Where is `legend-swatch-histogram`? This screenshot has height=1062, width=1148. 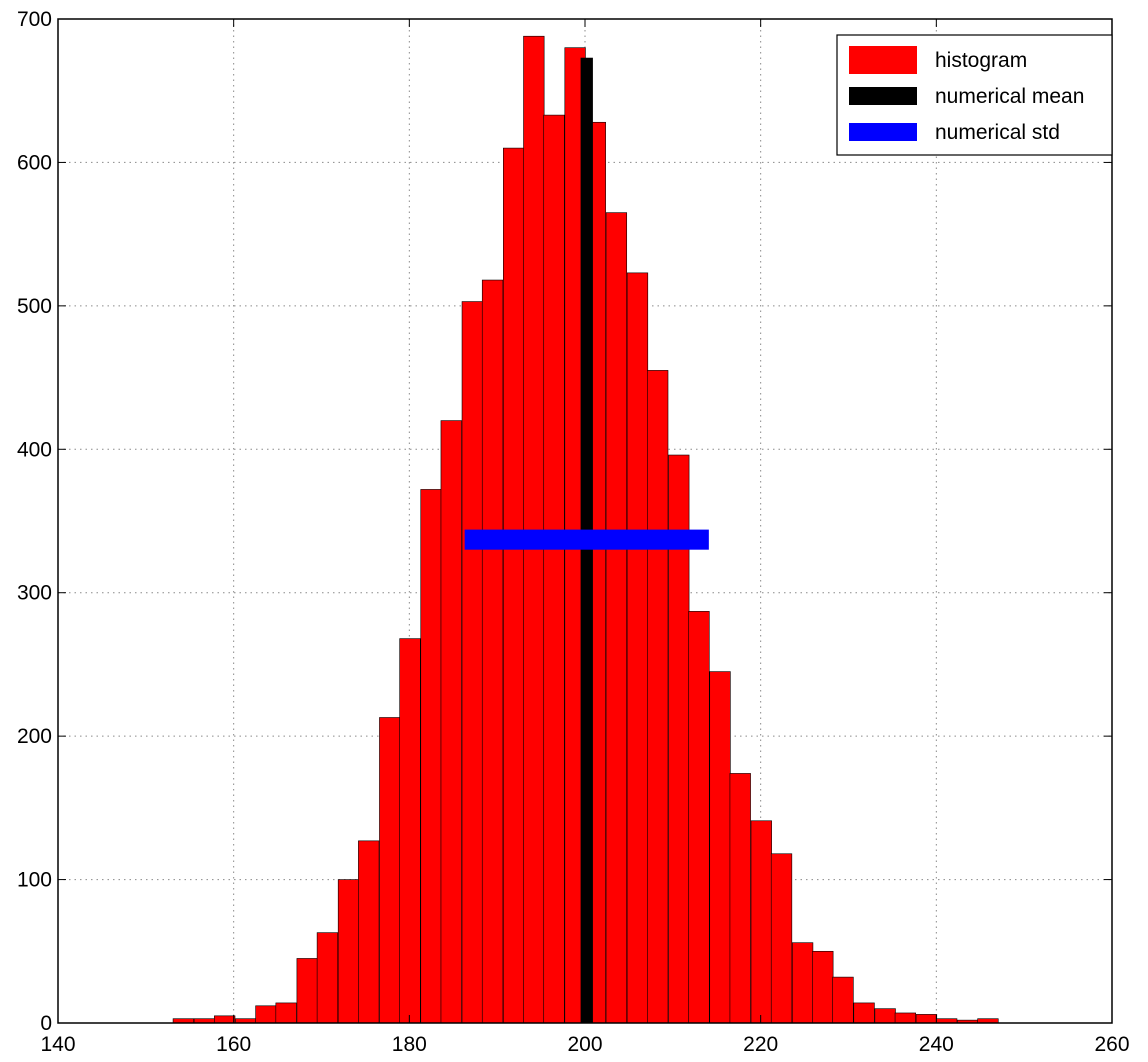
legend-swatch-histogram is located at coordinates (883, 60).